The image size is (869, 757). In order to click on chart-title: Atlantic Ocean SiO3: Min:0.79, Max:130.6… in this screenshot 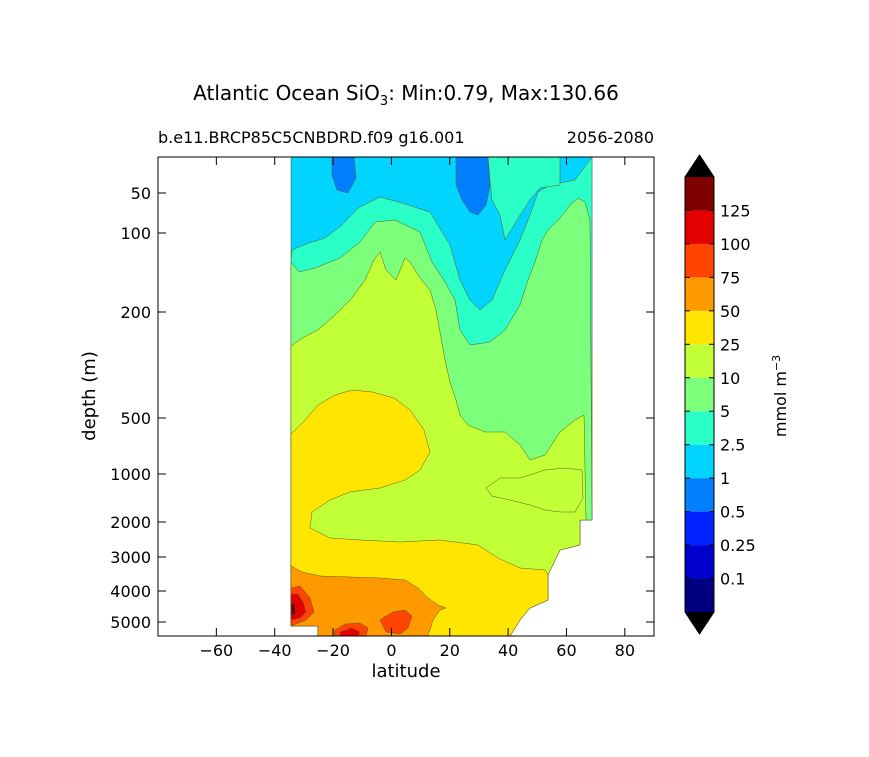, I will do `click(406, 95)`.